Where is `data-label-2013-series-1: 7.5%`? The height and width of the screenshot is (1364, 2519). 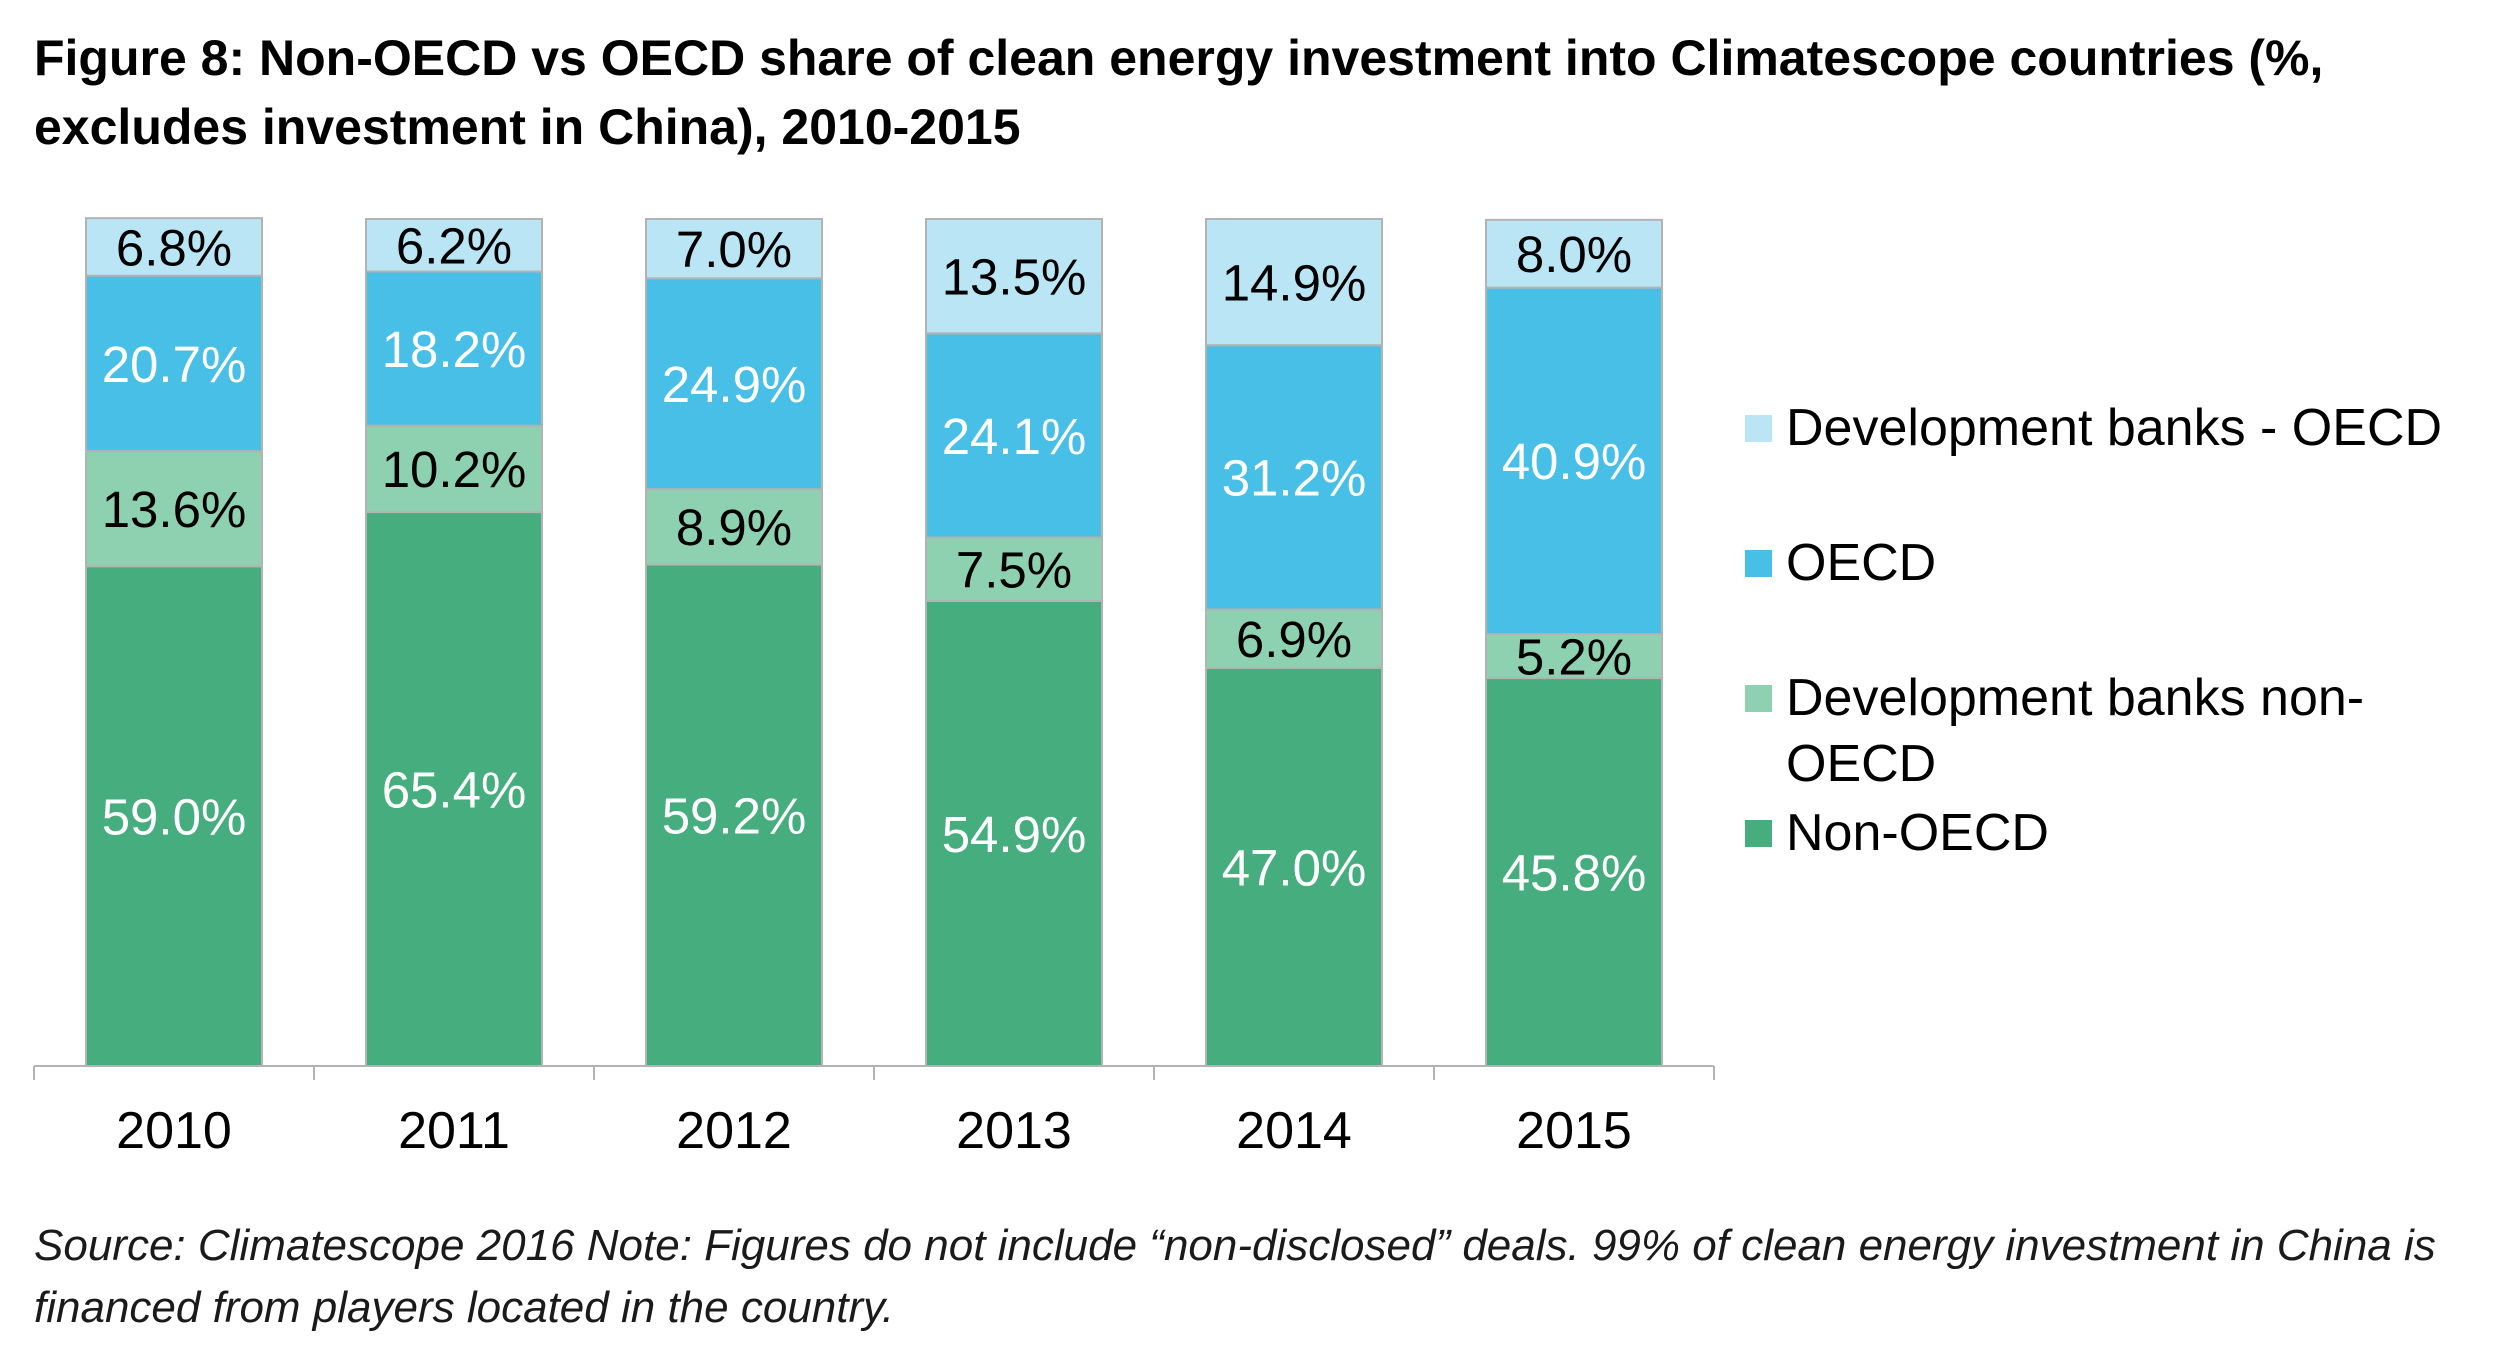
data-label-2013-series-1: 7.5% is located at coordinates (1014, 570).